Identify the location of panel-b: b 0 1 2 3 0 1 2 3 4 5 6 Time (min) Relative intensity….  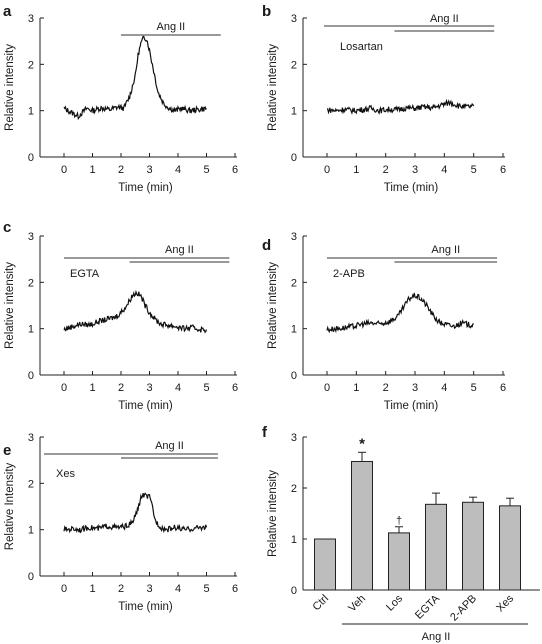
(384, 98).